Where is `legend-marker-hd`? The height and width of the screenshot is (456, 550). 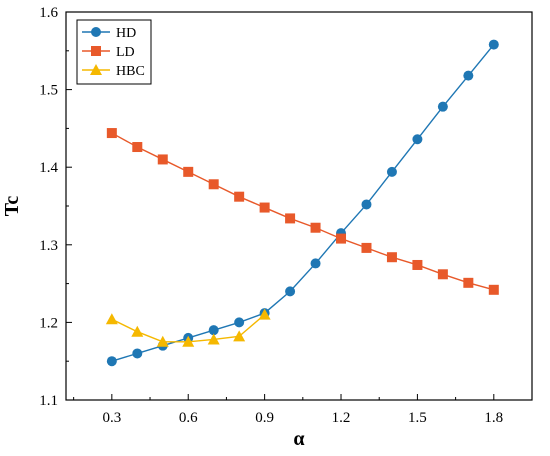 legend-marker-hd is located at coordinates (96, 32).